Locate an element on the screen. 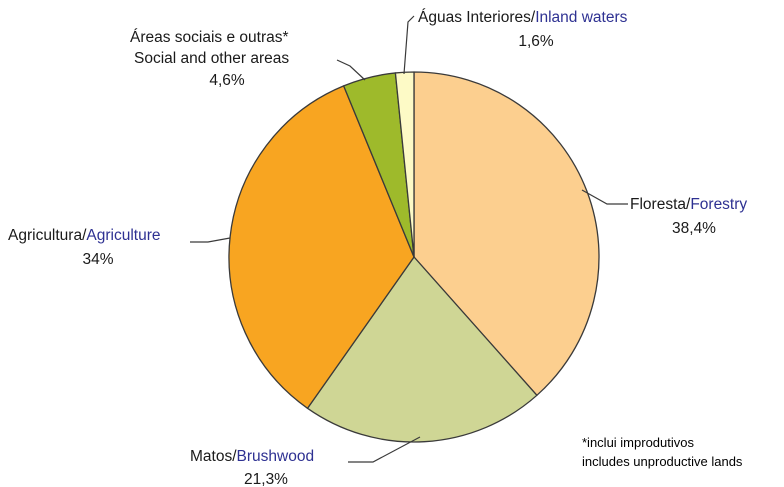  value-brushwood: 21,3% is located at coordinates (266, 479).